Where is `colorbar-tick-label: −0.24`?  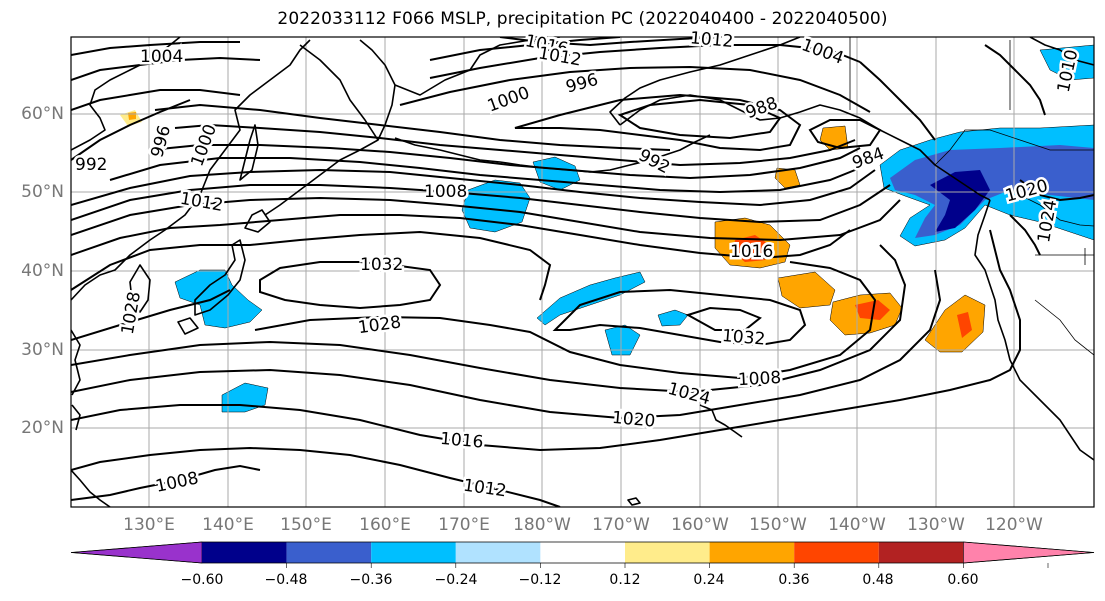
colorbar-tick-label: −0.24 is located at coordinates (456, 580).